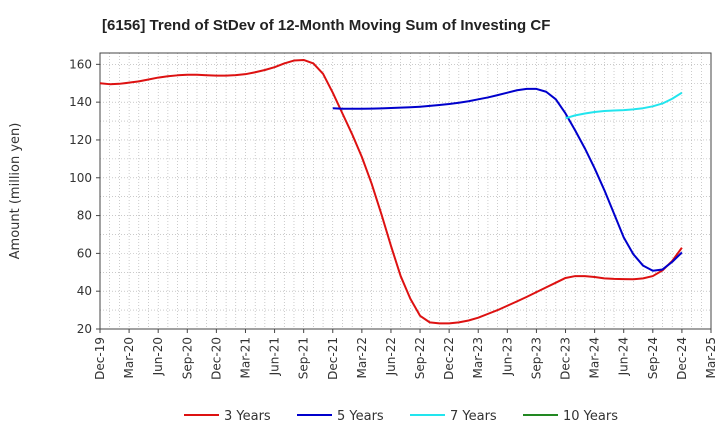  Describe the element at coordinates (624, 356) in the screenshot. I see `x-tick-label: Jun-24` at that location.